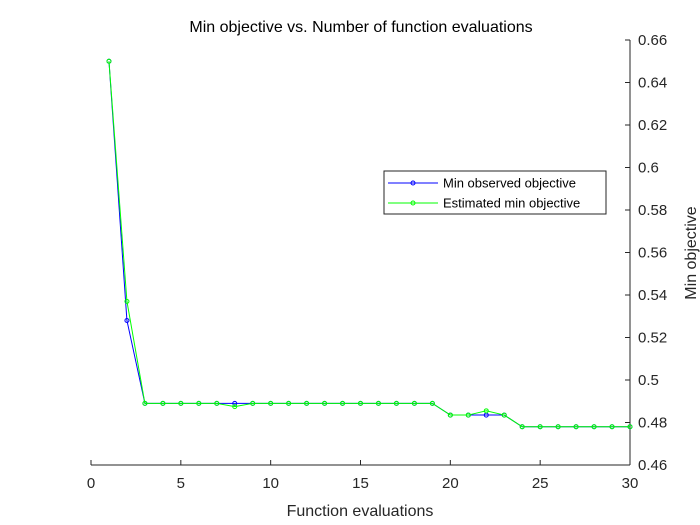 This screenshot has width=700, height=525. Describe the element at coordinates (450, 483) in the screenshot. I see `x-tick-label: 20` at that location.